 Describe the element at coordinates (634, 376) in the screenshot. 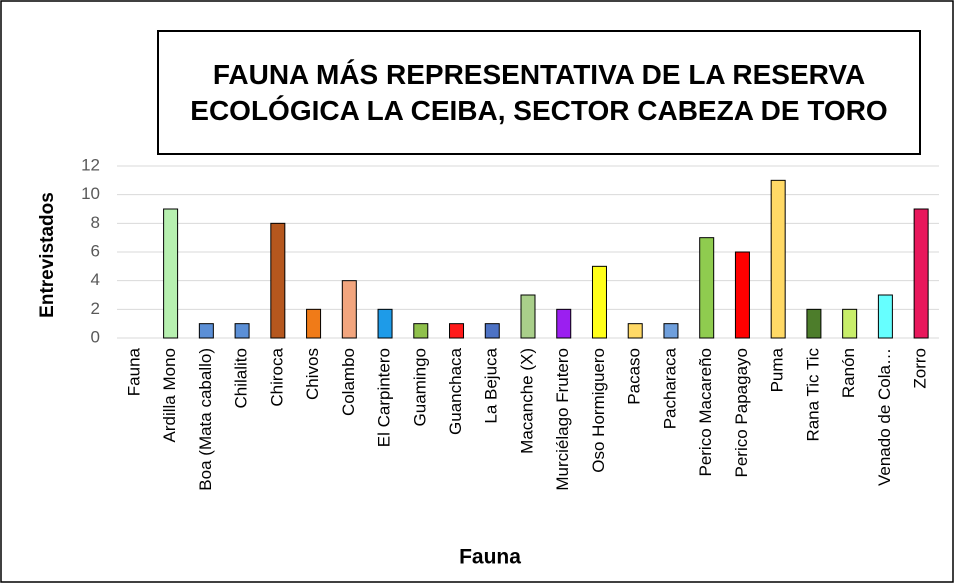

I see `x-tick-label: Pacaso` at that location.